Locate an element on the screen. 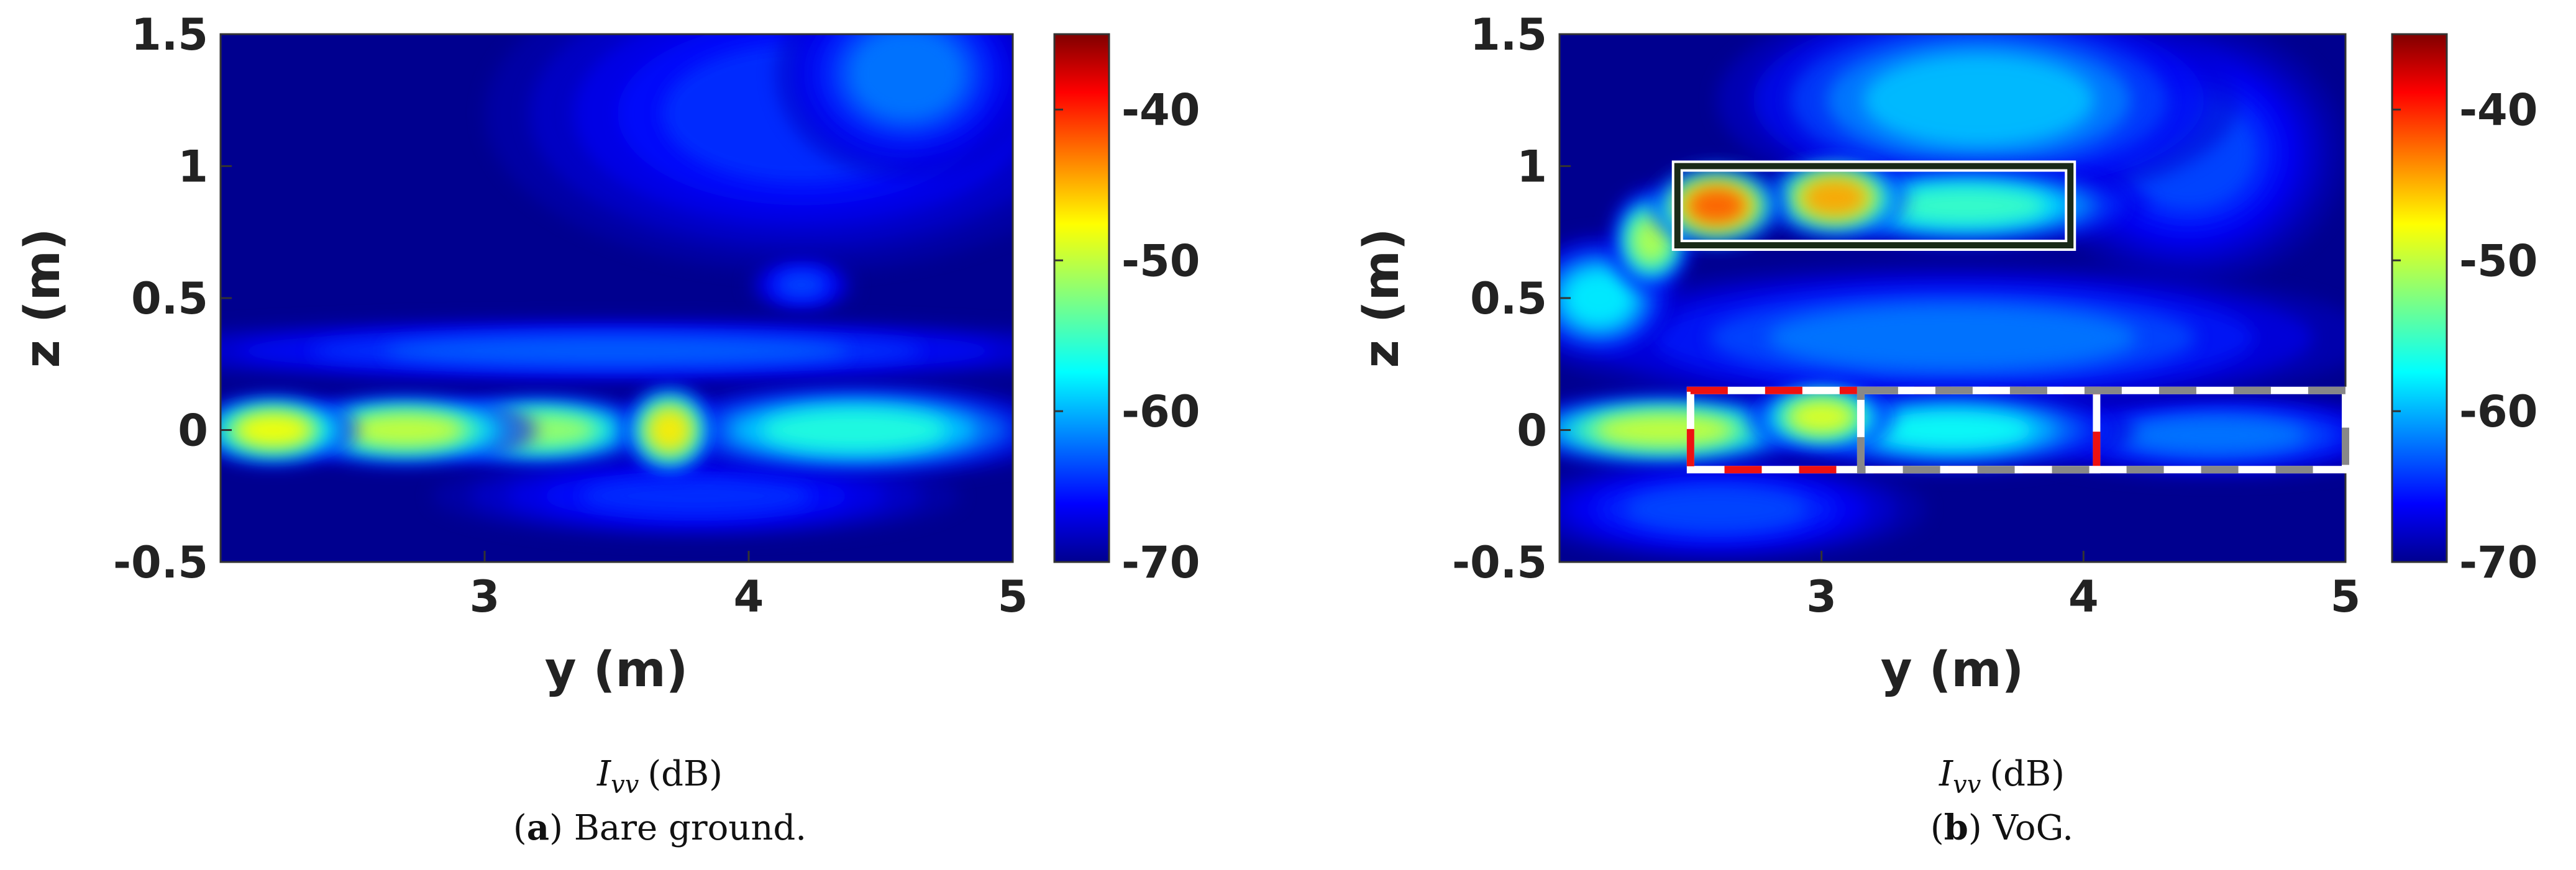 Image resolution: width=2576 pixels, height=870 pixels. caption-a: (a) Bare ground. is located at coordinates (659, 828).